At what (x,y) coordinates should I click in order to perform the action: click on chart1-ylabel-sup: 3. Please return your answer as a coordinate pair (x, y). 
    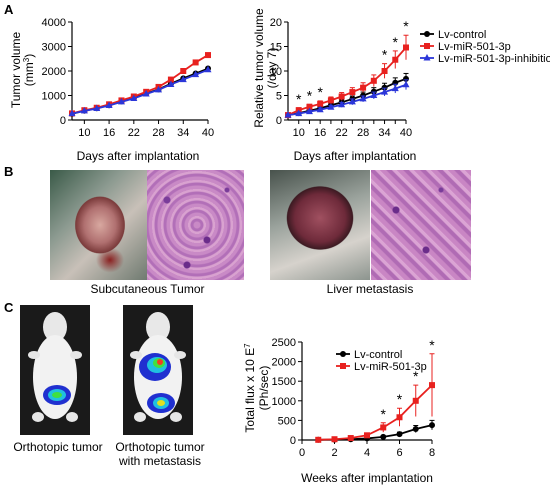
    Looking at the image, I should click on (26, 59).